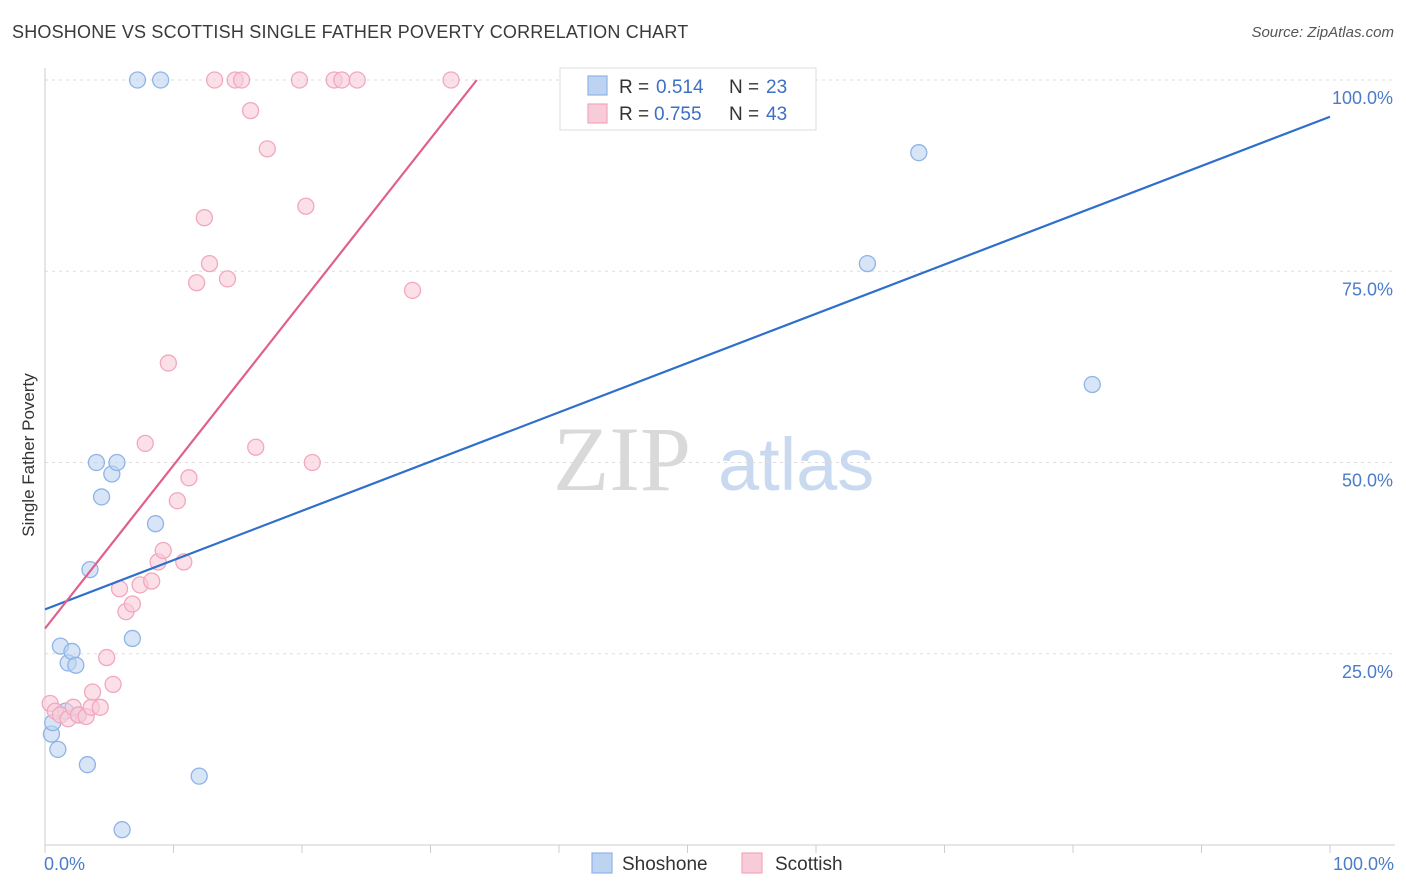  I want to click on y-tick-label-2: 75.0%, so click(1367, 289).